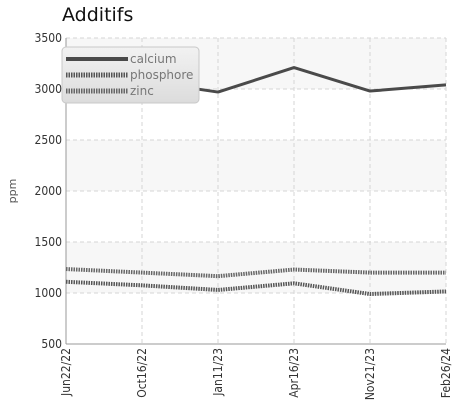 This screenshot has height=411, width=454. What do you see at coordinates (49, 38) in the screenshot?
I see `y-tick-label: 3500` at bounding box center [49, 38].